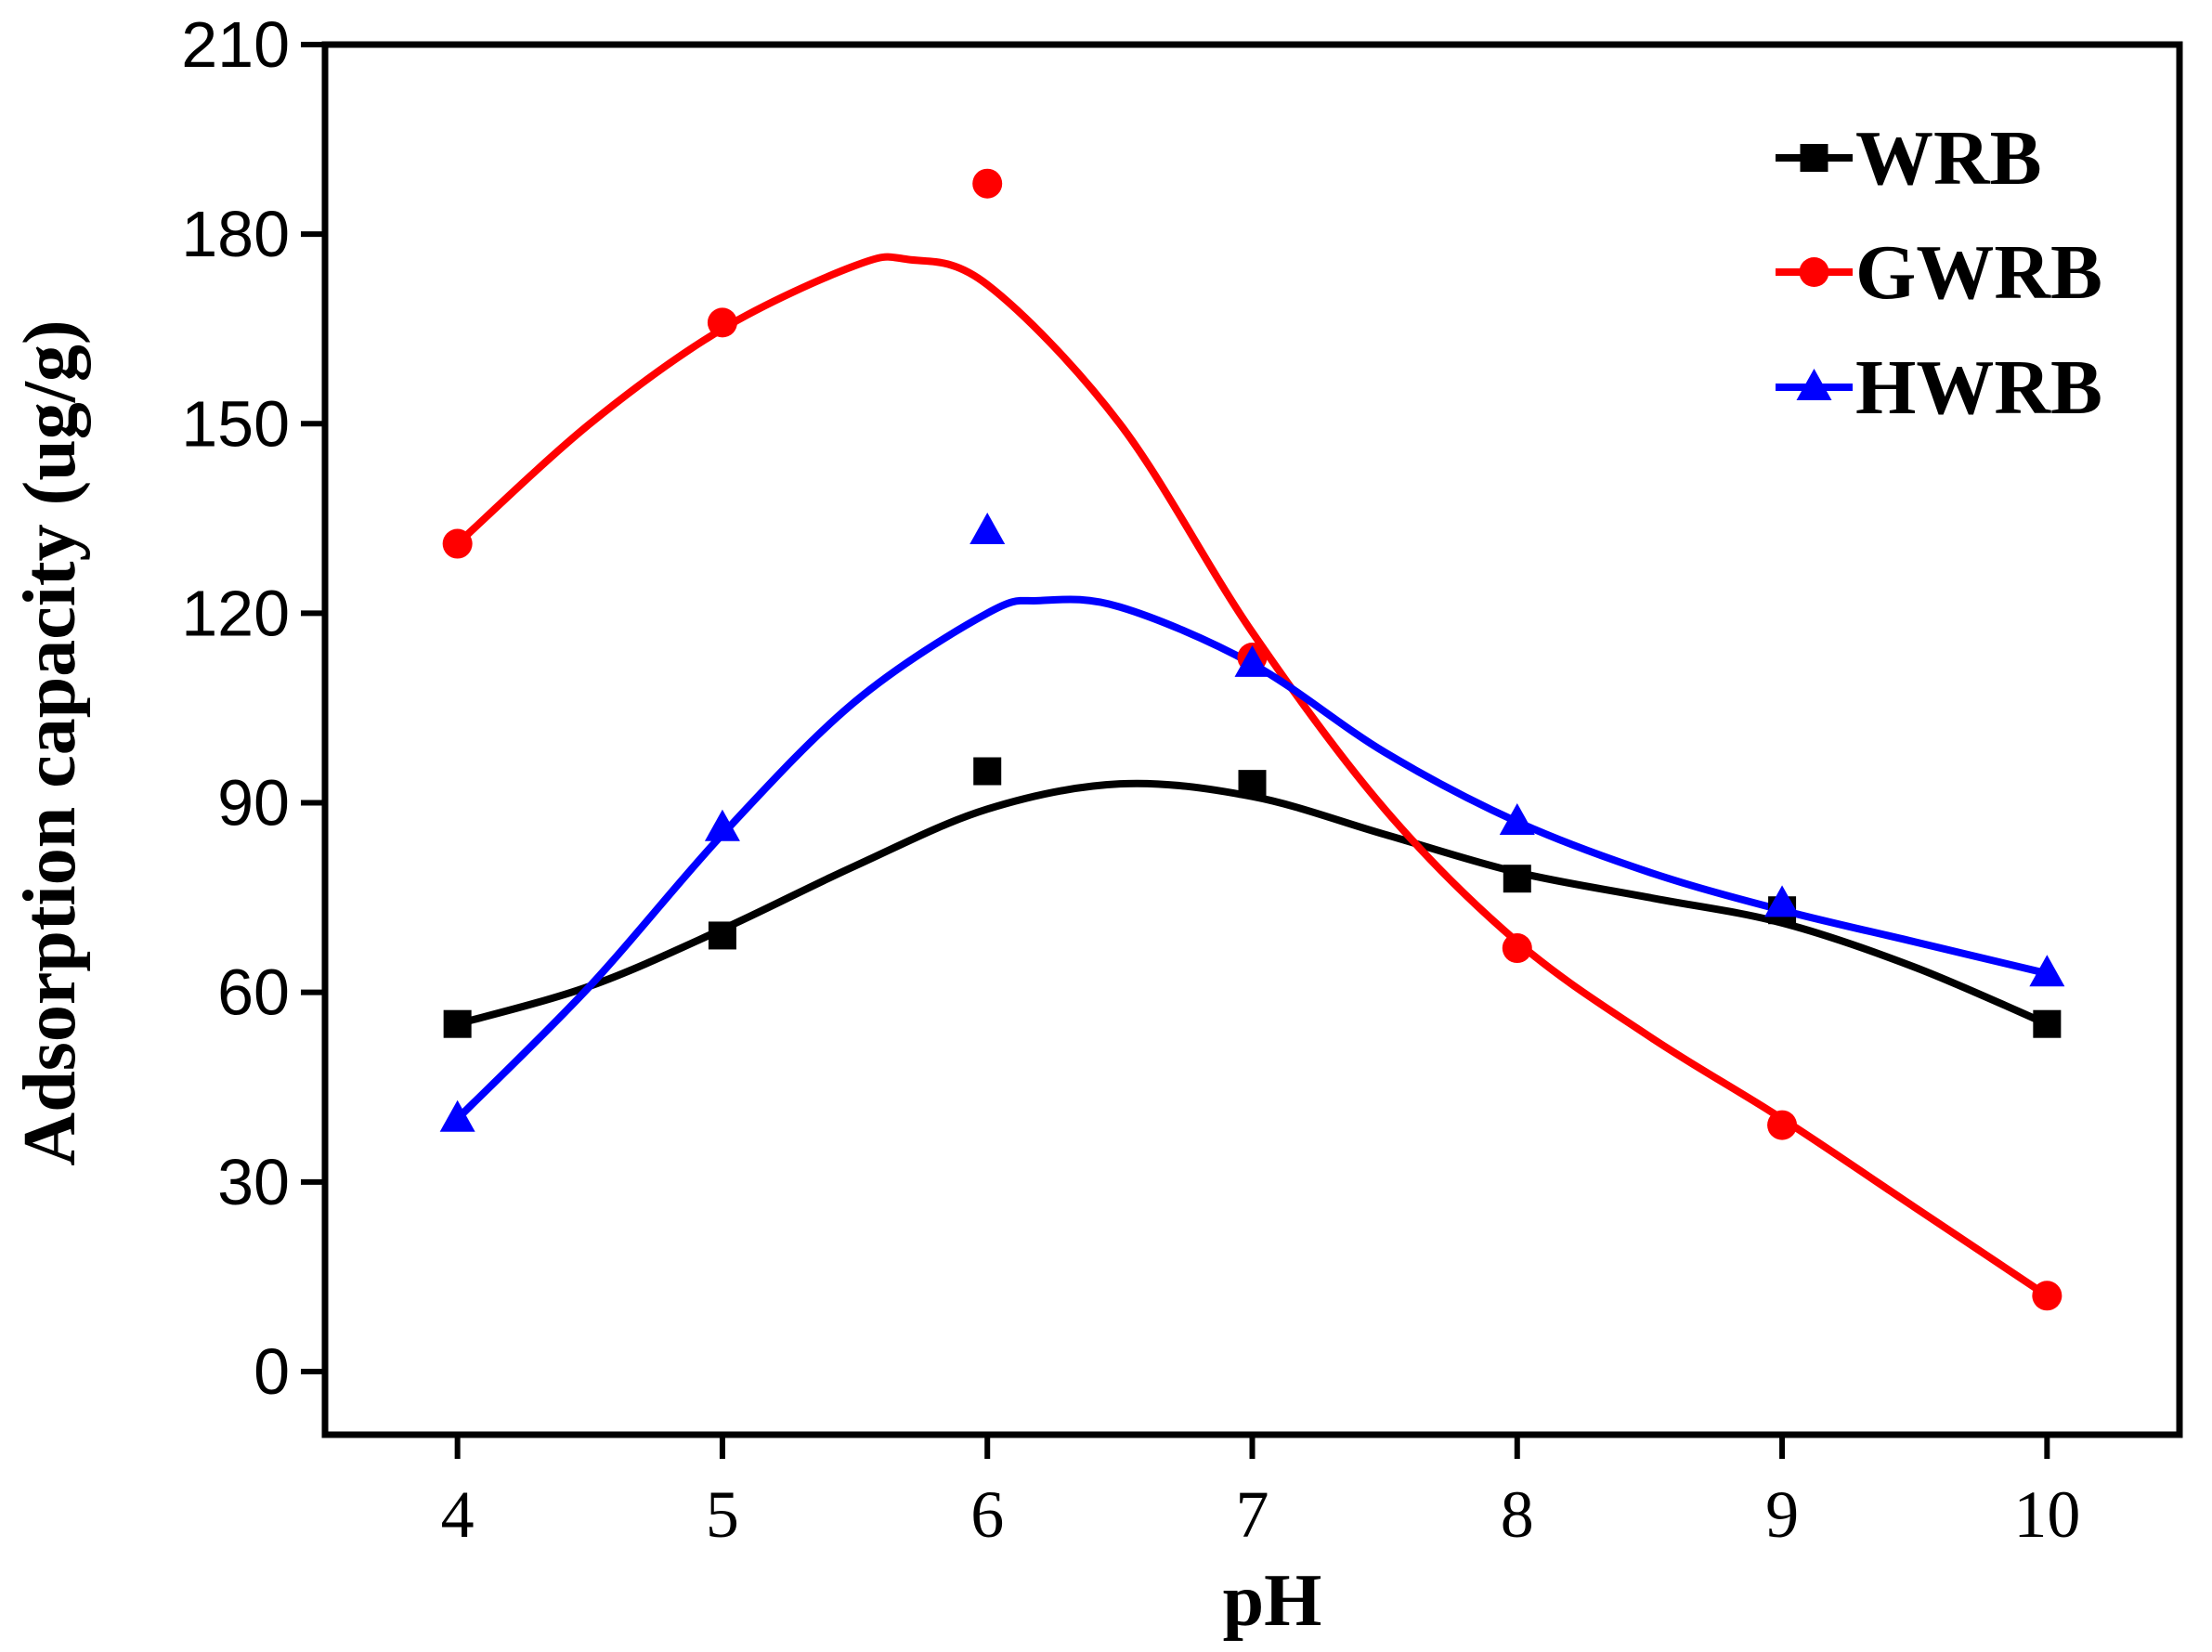 The height and width of the screenshot is (1652, 2212). Describe the element at coordinates (235, 234) in the screenshot. I see `y-tick-label: 180` at that location.